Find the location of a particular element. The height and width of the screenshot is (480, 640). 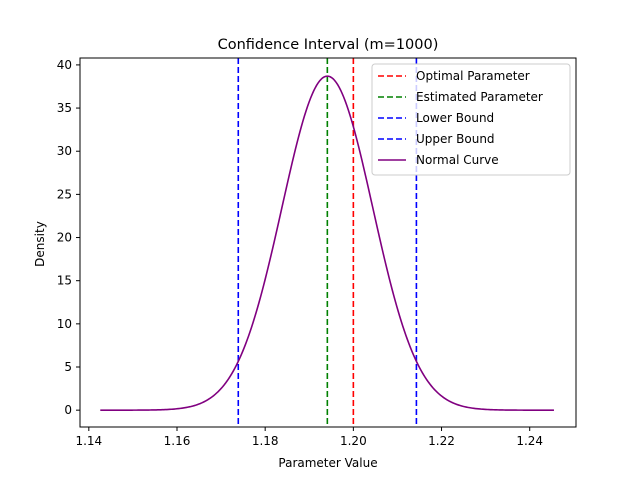

y-tick-label: 15 is located at coordinates (64, 281).